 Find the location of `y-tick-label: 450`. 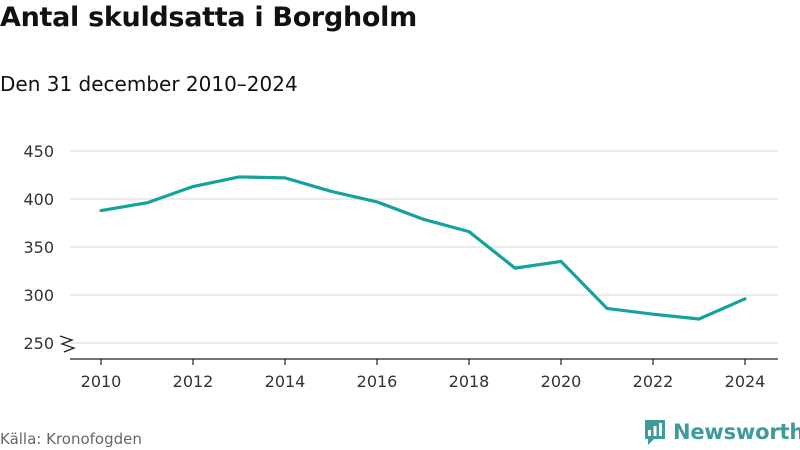

y-tick-label: 450 is located at coordinates (38, 151).